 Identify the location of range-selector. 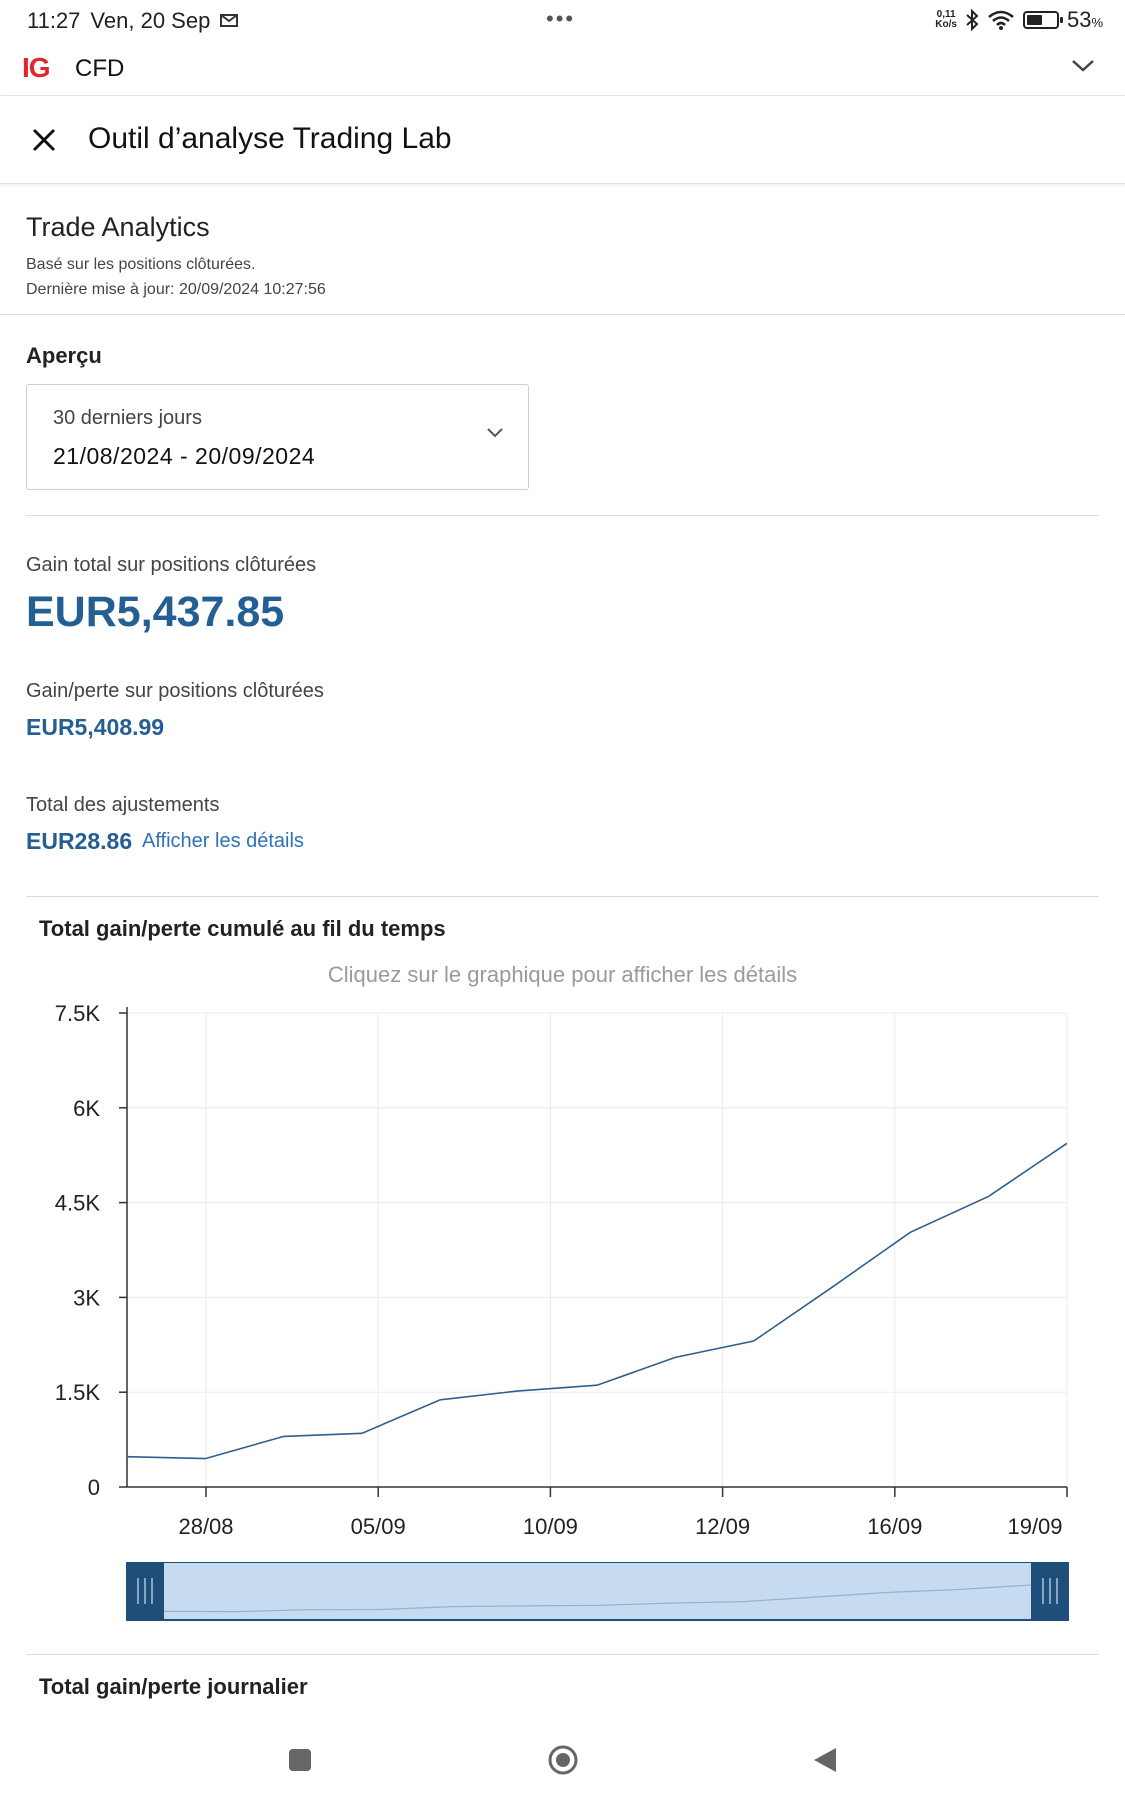
(597, 1592).